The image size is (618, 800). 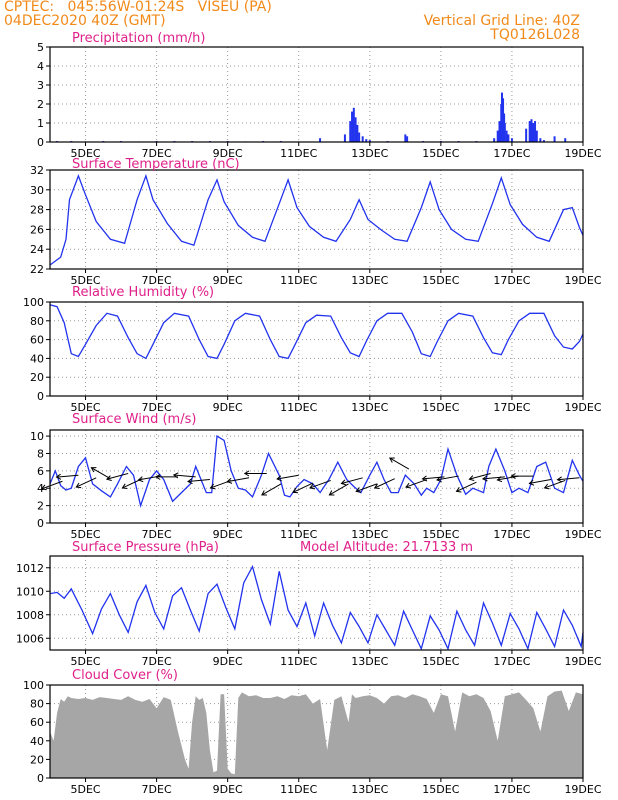 I want to click on y-tick-label: 3, so click(x=40, y=85).